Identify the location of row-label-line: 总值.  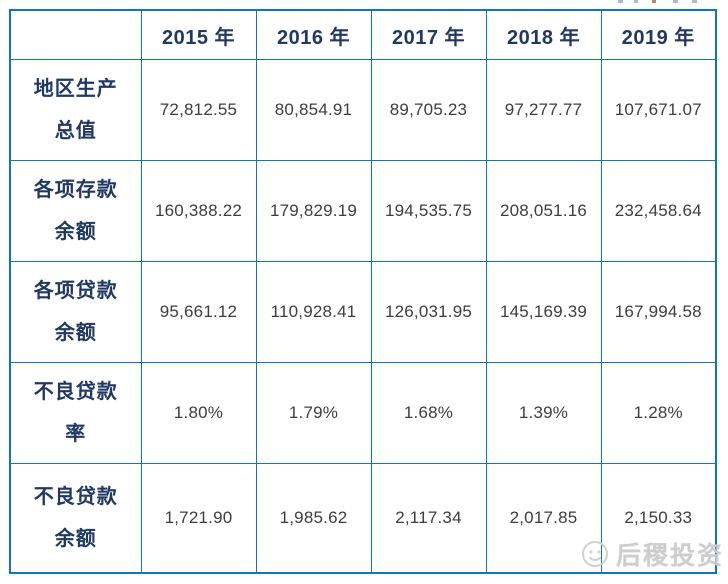
(75, 131).